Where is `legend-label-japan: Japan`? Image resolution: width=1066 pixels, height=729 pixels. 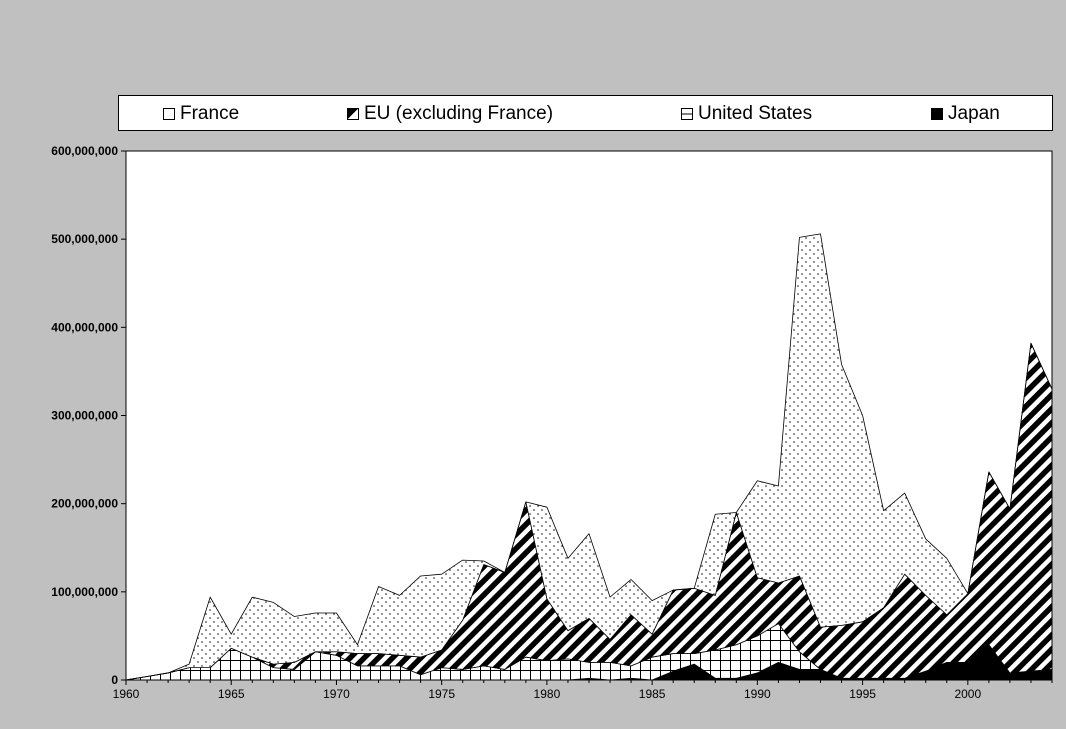
legend-label-japan: Japan is located at coordinates (974, 113).